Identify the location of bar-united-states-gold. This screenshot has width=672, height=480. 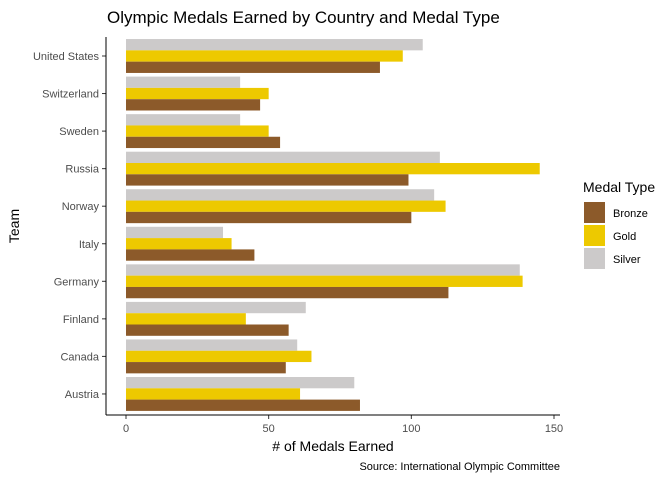
(264, 56).